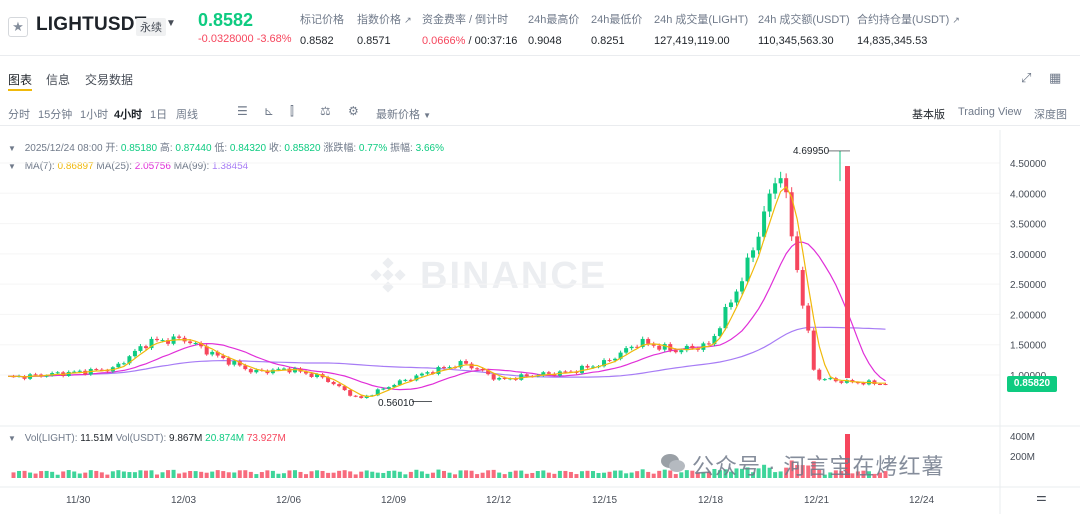 The height and width of the screenshot is (514, 1080). I want to click on candle-style-icon: ⫿, so click(292, 111).